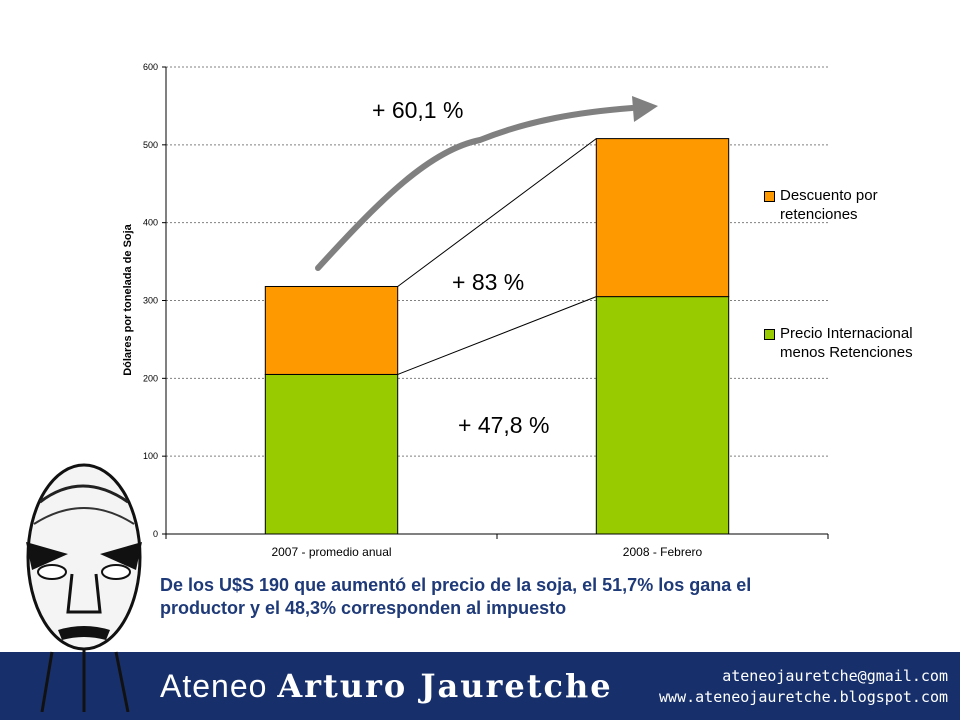 The image size is (960, 720). What do you see at coordinates (645, 109) in the screenshot?
I see `arrowhead-icon` at bounding box center [645, 109].